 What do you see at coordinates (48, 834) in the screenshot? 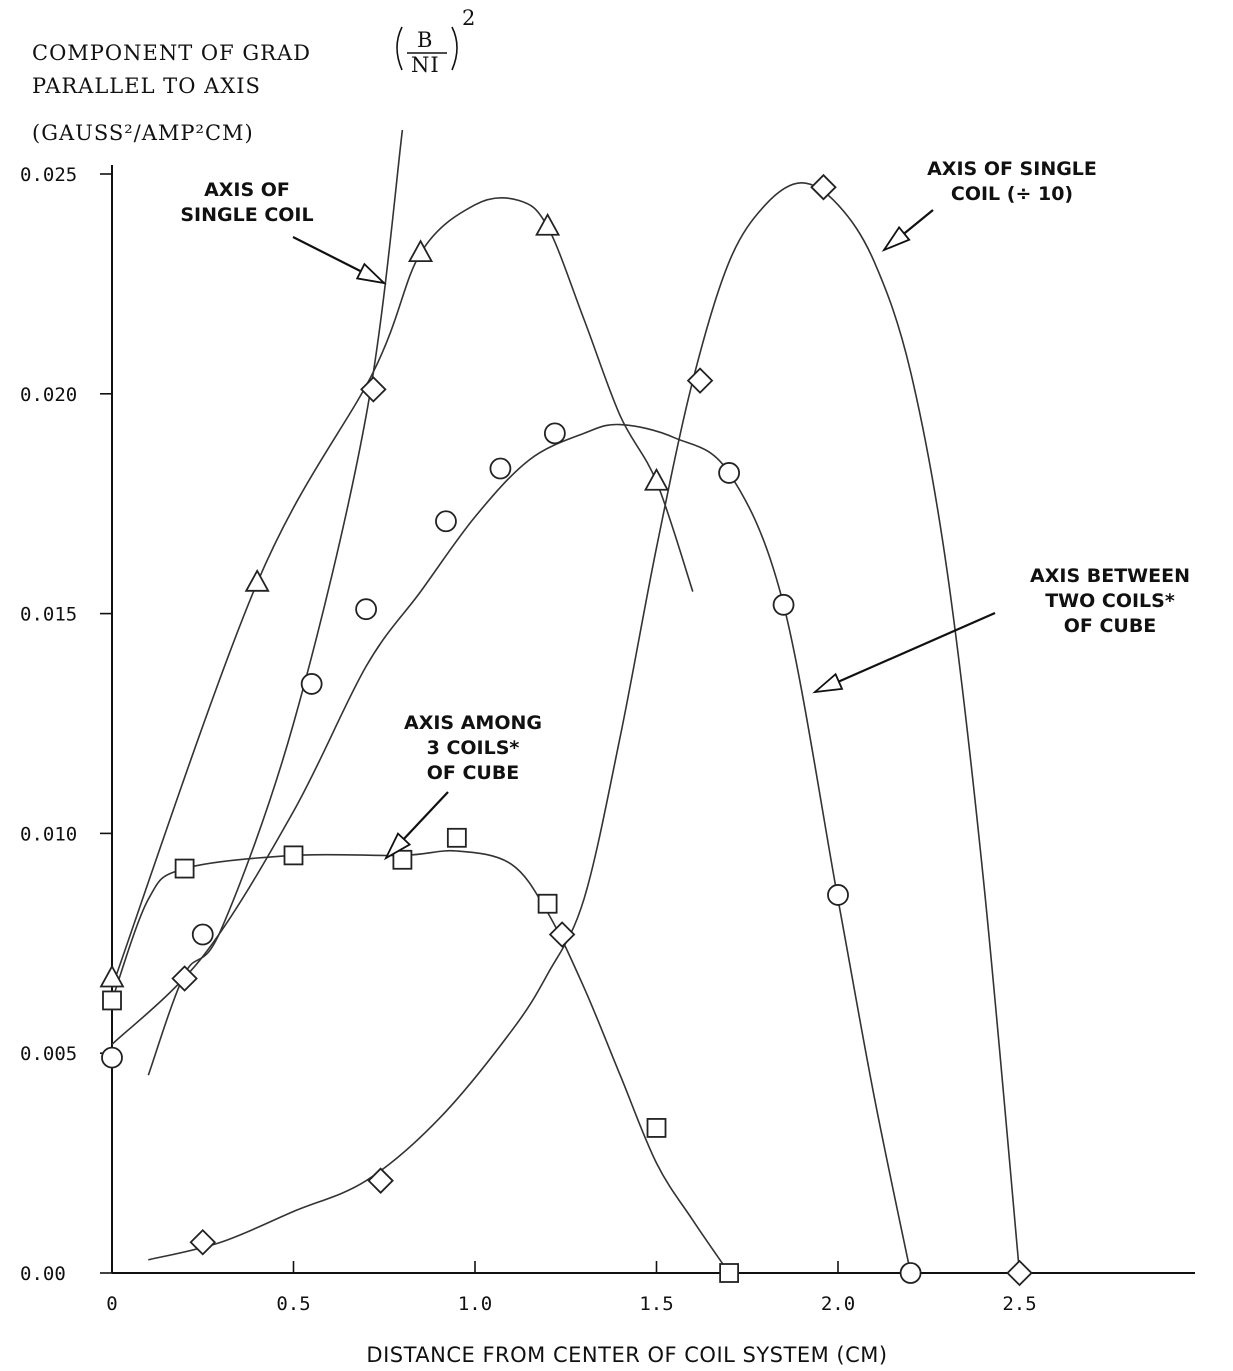
I see `y-tick-label: 0.010` at bounding box center [48, 834].